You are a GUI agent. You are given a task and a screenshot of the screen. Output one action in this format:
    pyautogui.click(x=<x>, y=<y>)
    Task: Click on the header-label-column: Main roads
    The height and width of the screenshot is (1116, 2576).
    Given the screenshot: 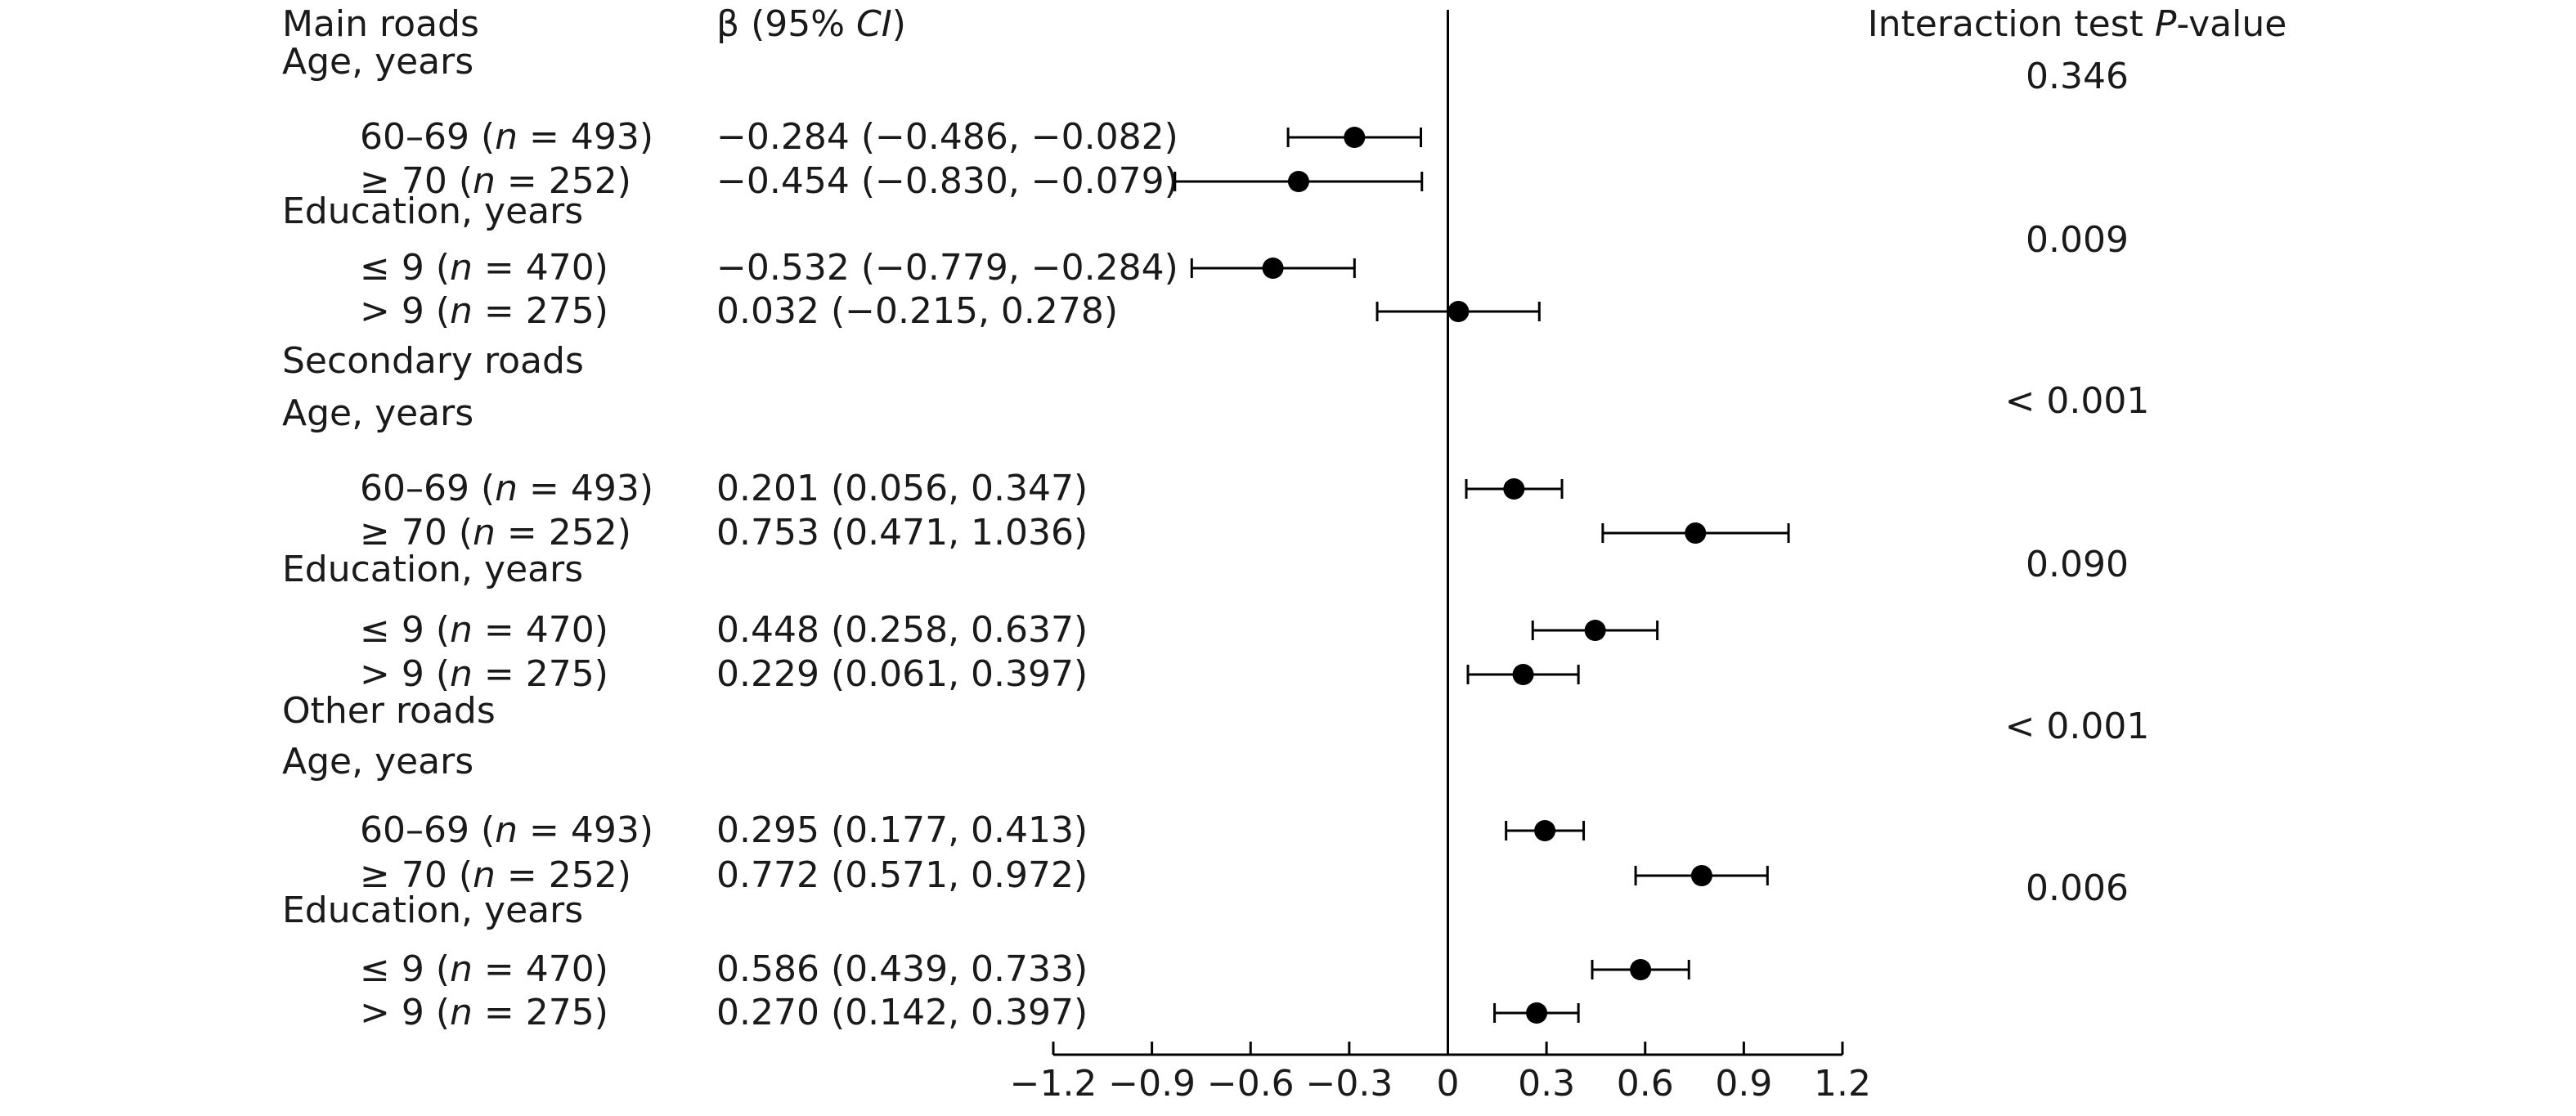 What is the action you would take?
    pyautogui.click(x=380, y=24)
    